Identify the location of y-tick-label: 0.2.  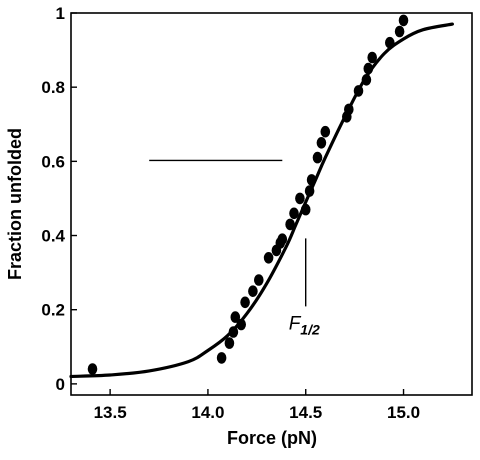
(53, 310).